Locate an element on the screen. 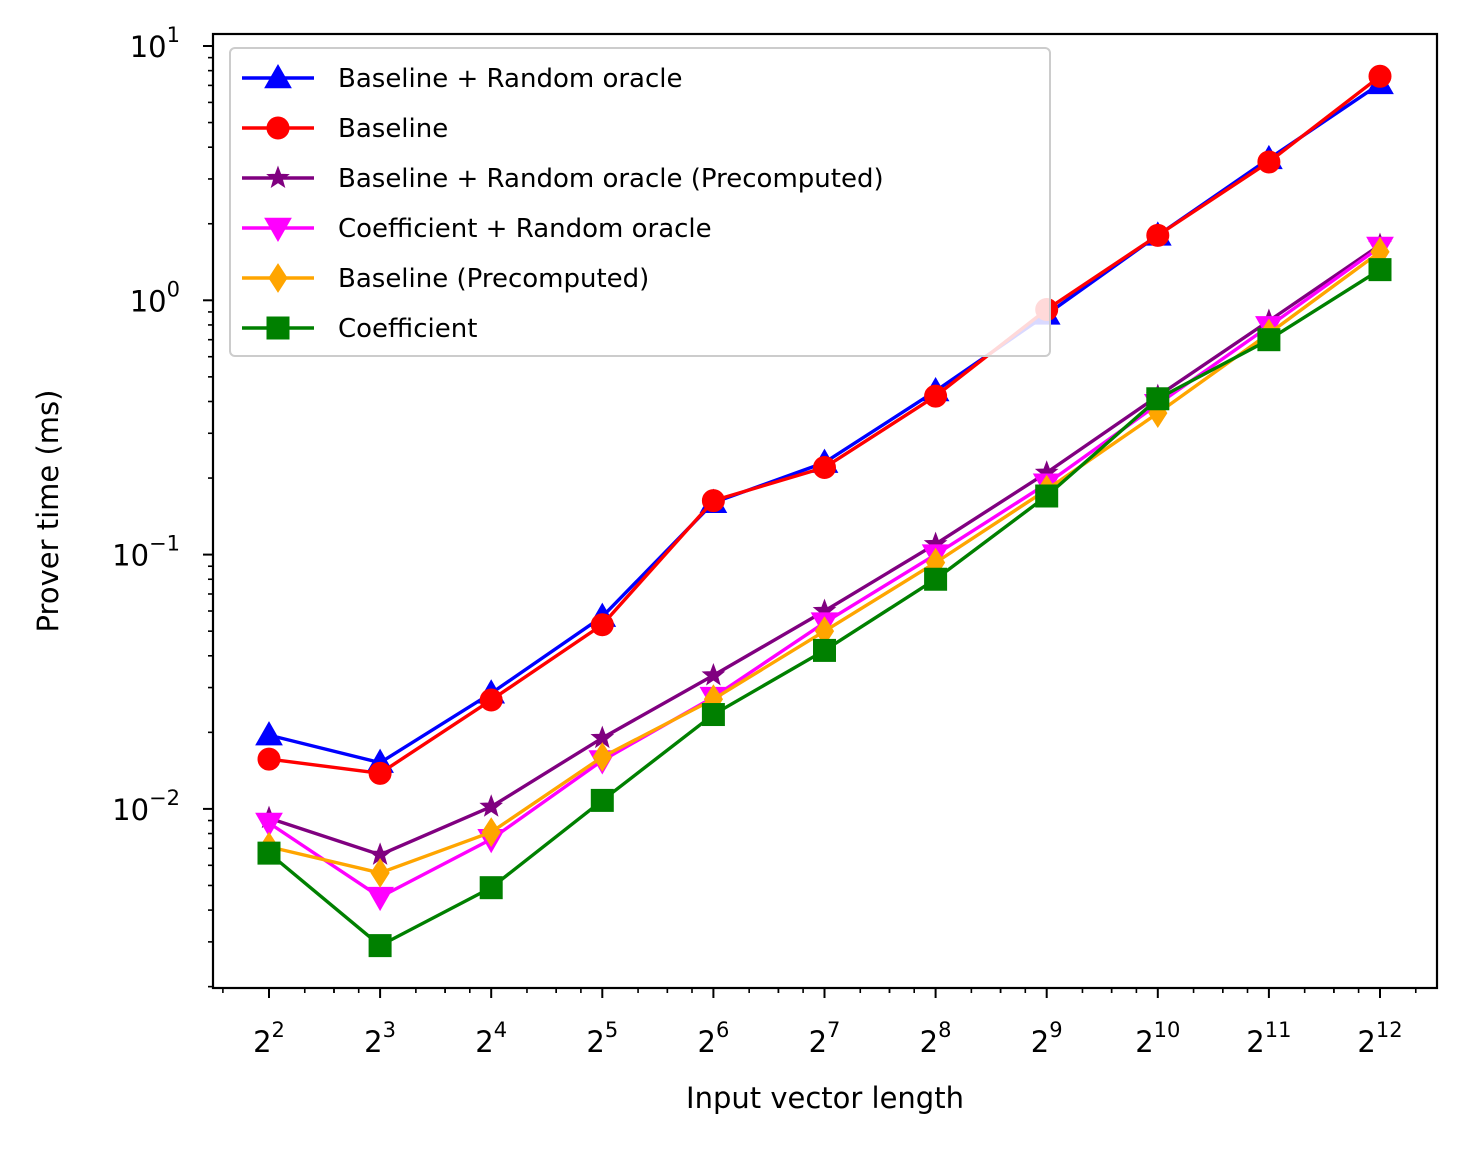 The image size is (1466, 1149). y-axis: 10¹ 10⁰ 10⁻¹ 10⁻² is located at coordinates (162, 505).